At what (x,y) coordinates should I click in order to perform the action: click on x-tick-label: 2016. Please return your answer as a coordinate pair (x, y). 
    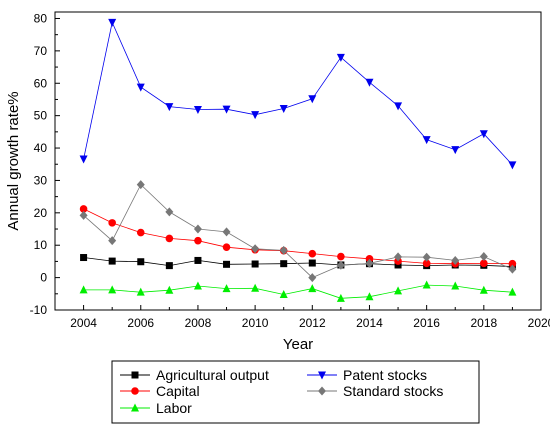
    Looking at the image, I should click on (426, 323).